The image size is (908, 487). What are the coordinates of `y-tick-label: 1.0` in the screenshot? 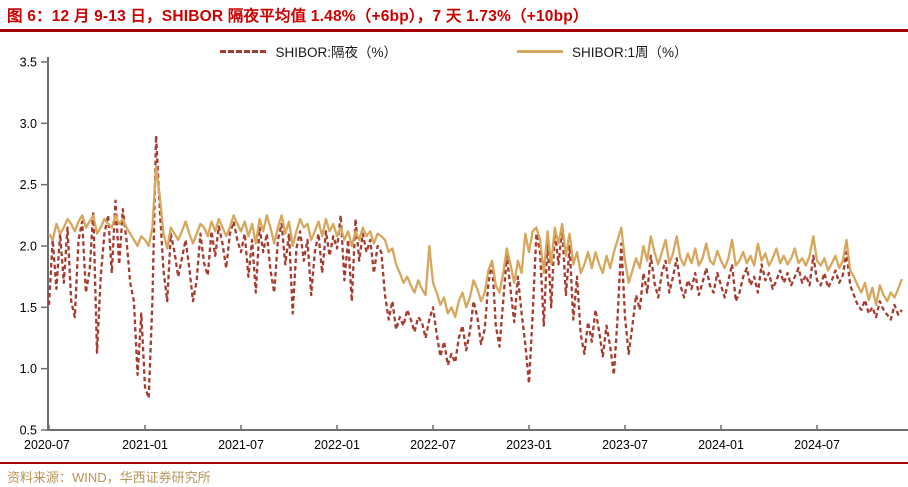 It's located at (28, 369).